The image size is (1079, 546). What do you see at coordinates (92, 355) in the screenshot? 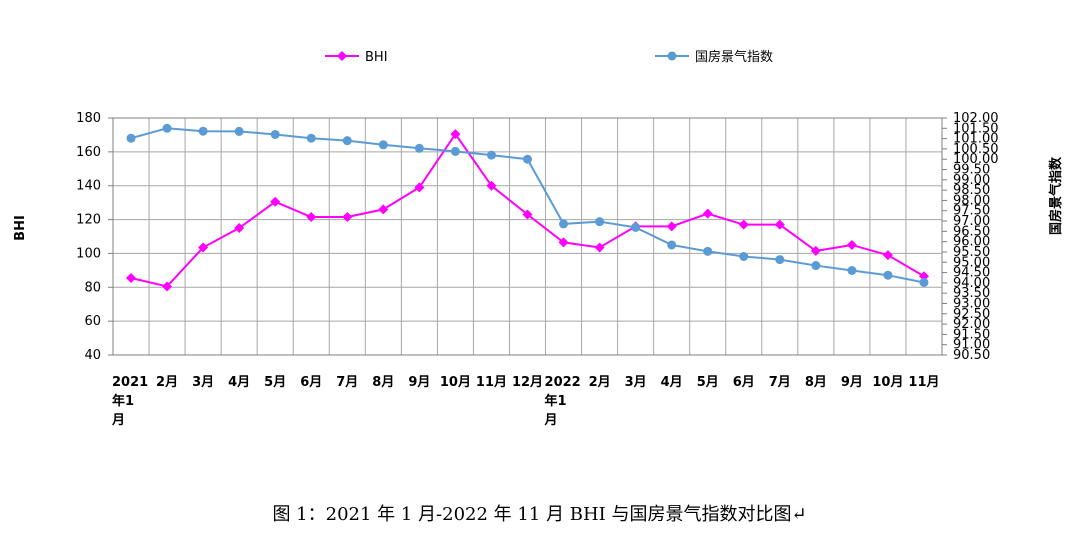
I see `left-tick-label: 40` at bounding box center [92, 355].